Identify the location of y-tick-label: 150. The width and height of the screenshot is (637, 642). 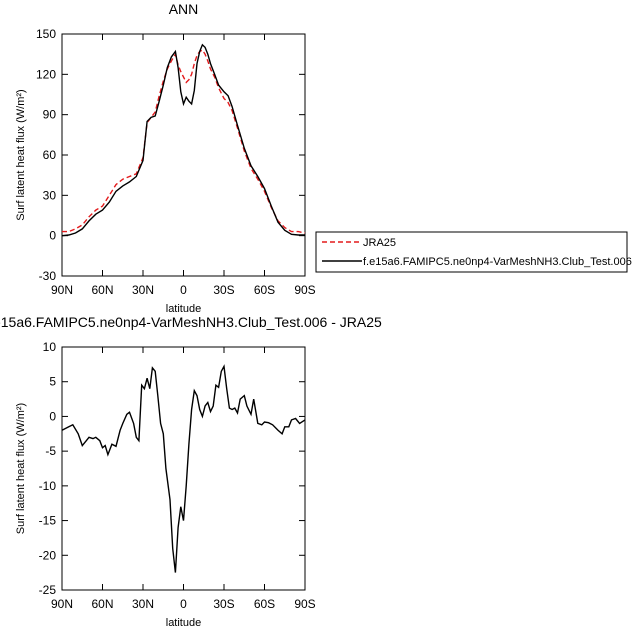
(46, 34).